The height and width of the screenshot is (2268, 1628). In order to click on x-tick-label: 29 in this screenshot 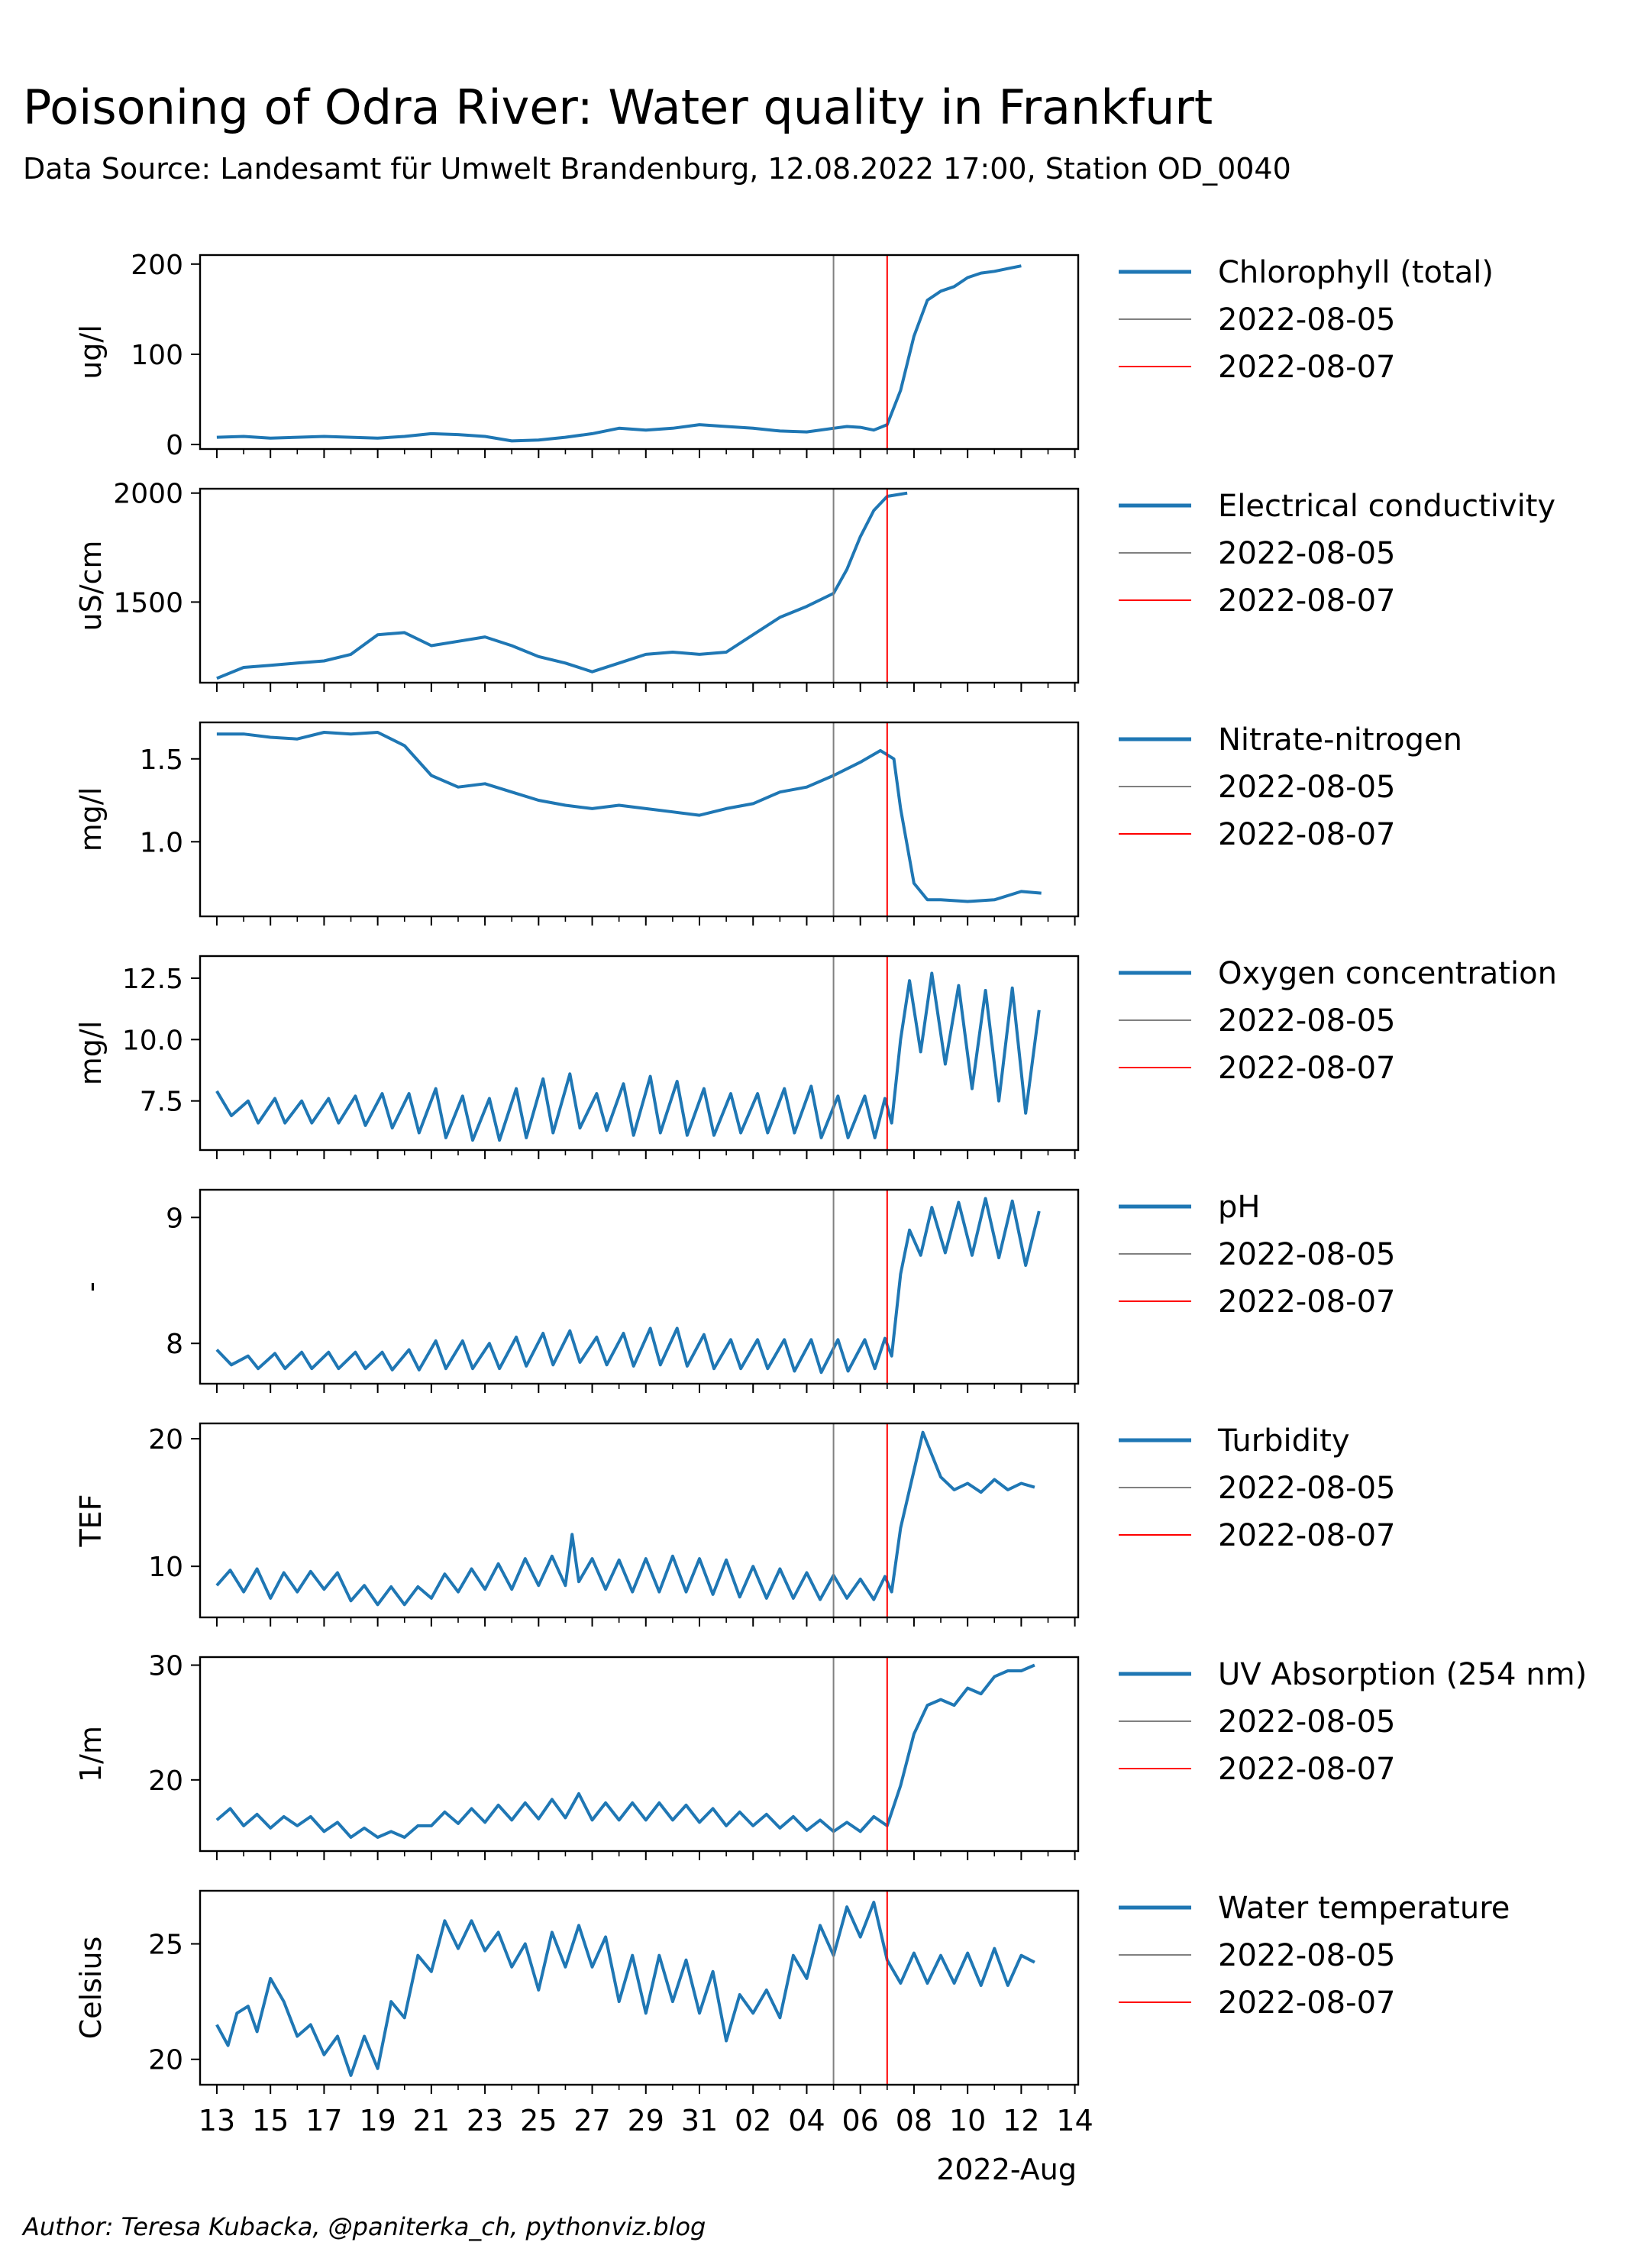, I will do `click(646, 2120)`.